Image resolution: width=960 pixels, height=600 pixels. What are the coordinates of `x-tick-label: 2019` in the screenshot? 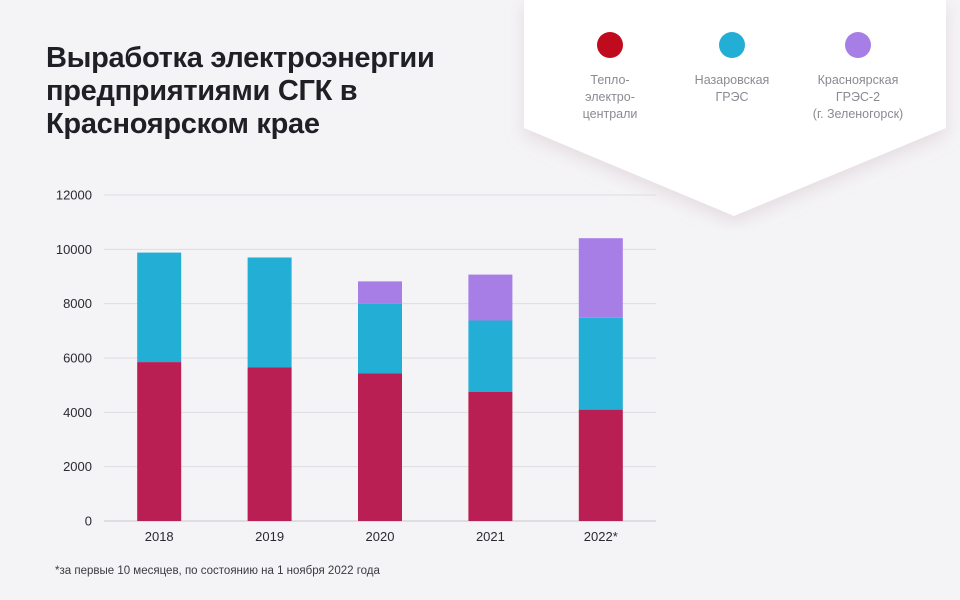 It's located at (269, 536).